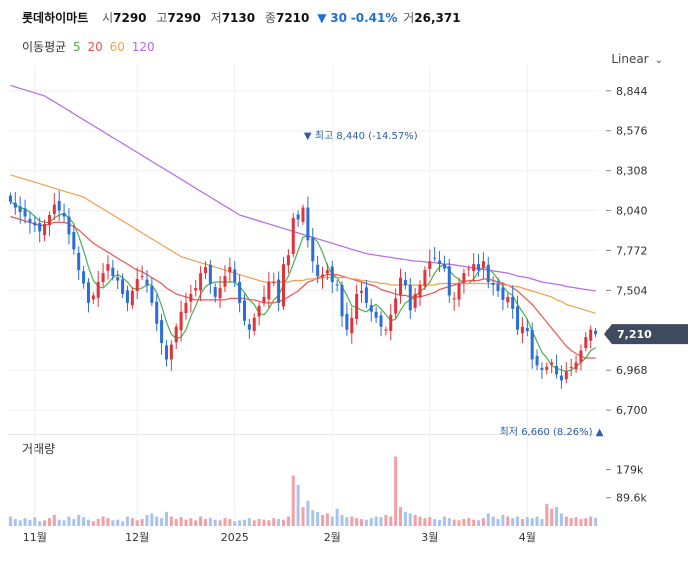  I want to click on stock-name: 롯데하이마트, so click(55, 18).